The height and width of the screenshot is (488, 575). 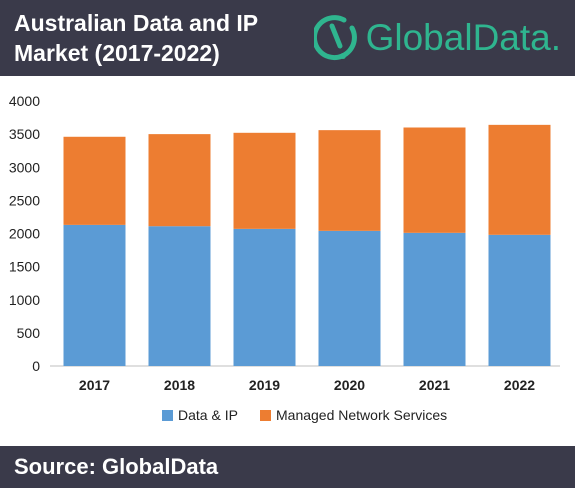 What do you see at coordinates (24, 267) in the screenshot?
I see `y-tick-label: 1500` at bounding box center [24, 267].